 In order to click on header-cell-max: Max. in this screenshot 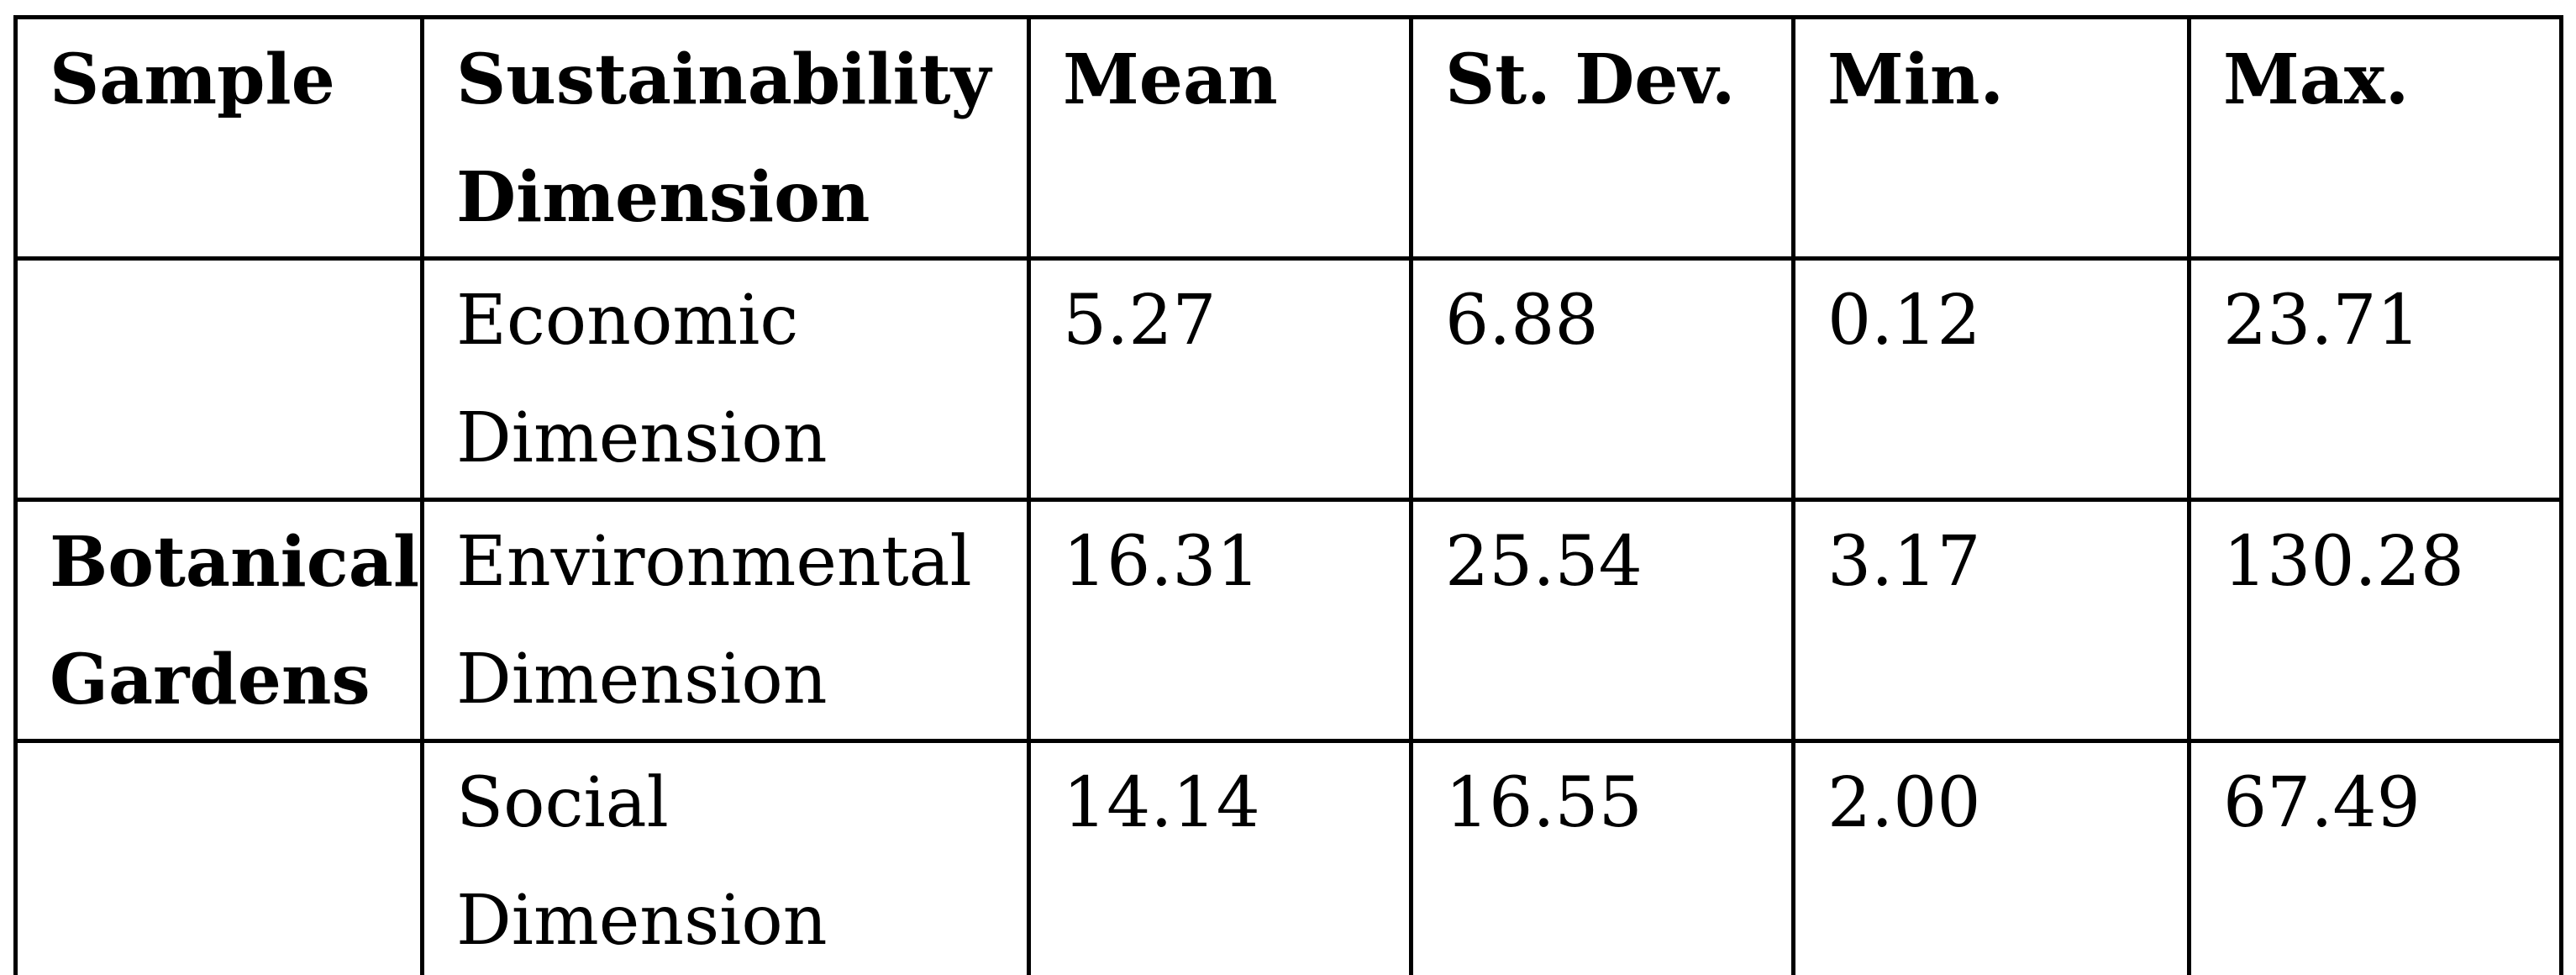, I will do `click(2375, 138)`.